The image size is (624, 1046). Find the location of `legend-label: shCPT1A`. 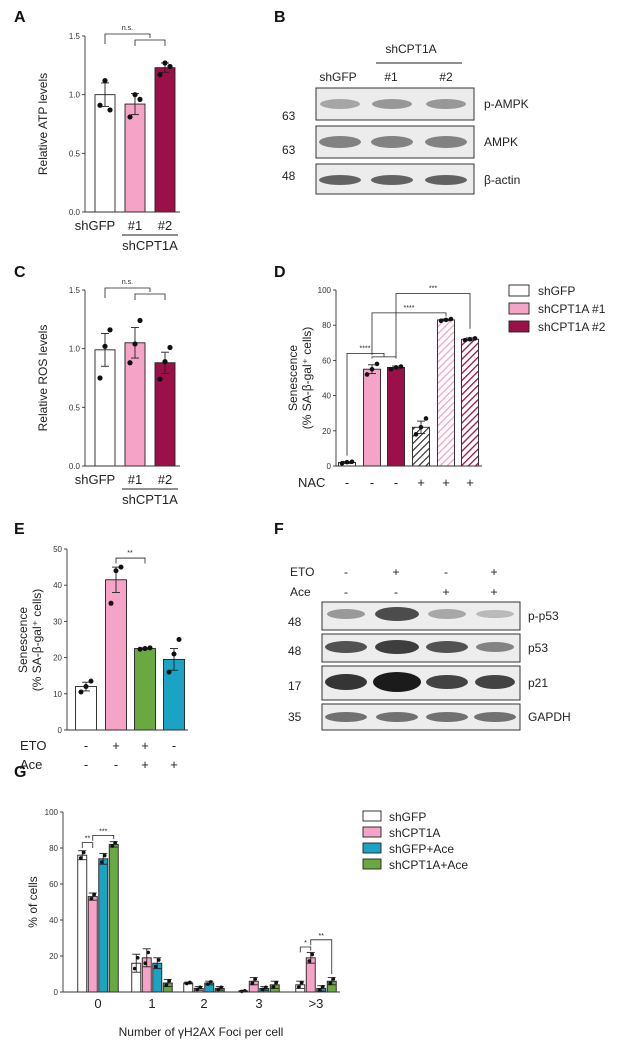

legend-label: shCPT1A is located at coordinates (414, 833).